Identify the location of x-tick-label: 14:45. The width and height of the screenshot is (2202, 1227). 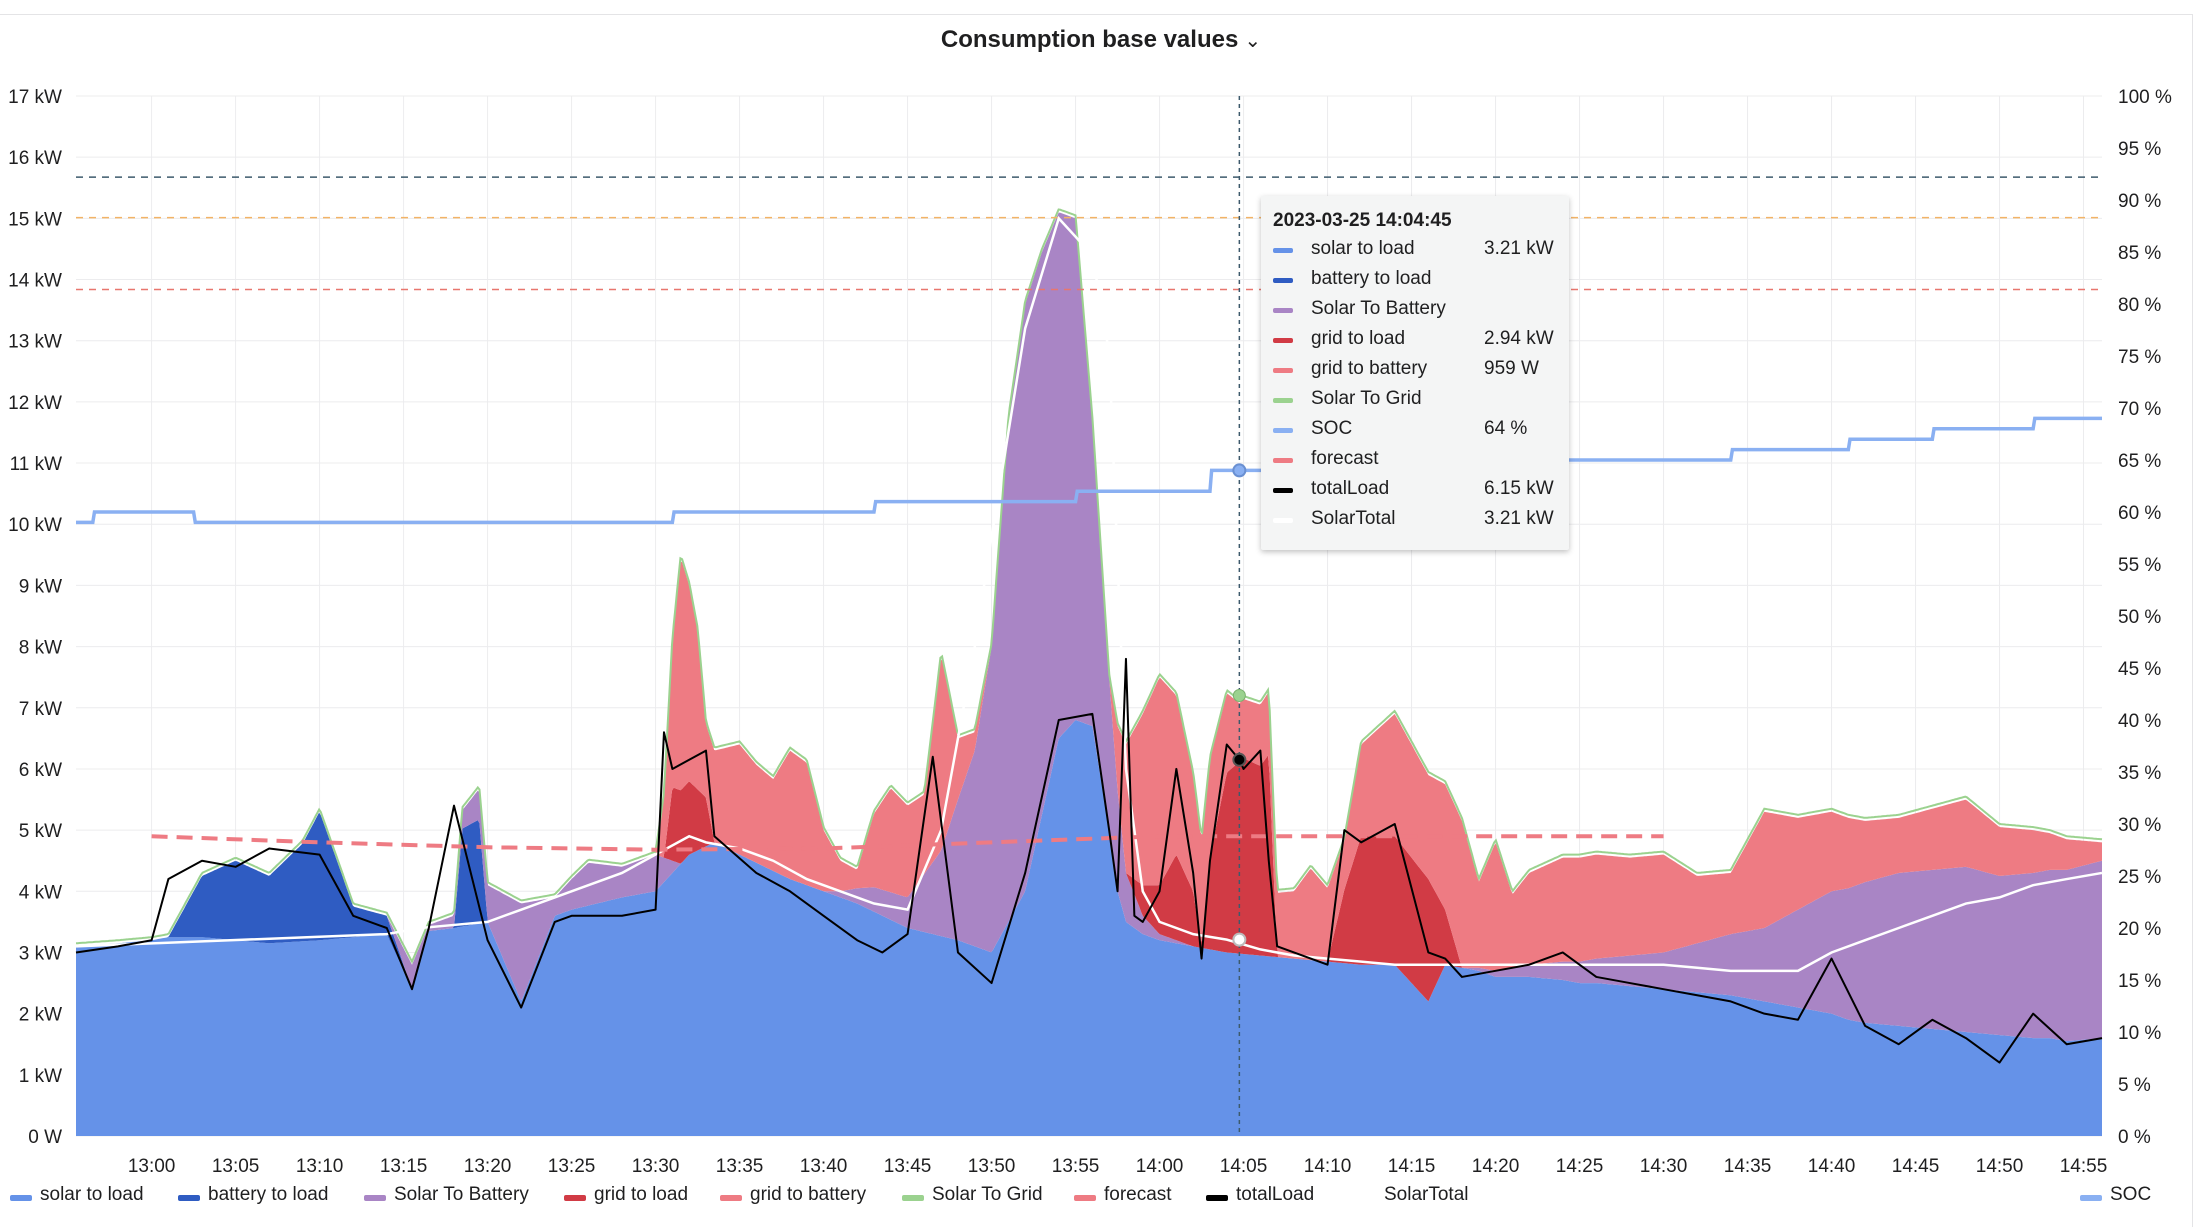
(1916, 1166).